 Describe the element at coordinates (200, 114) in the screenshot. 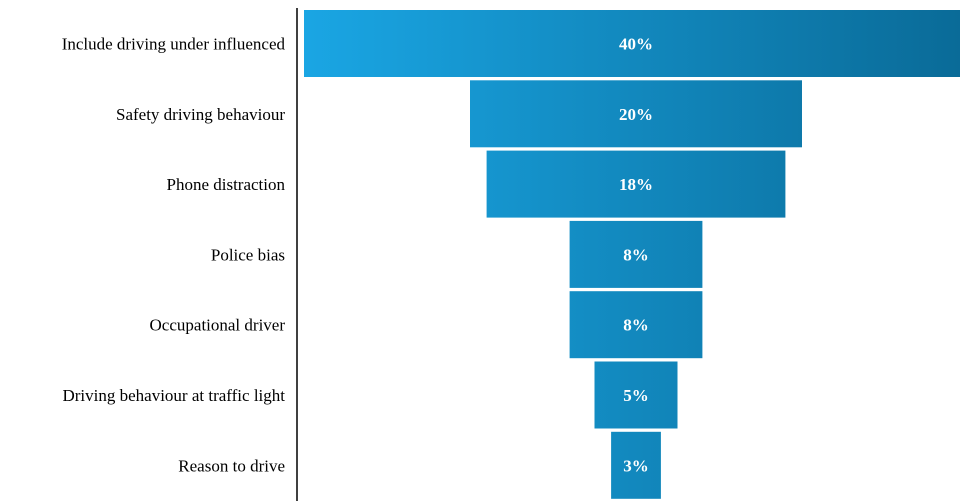

I see `category-label: Safety driving behaviour` at that location.